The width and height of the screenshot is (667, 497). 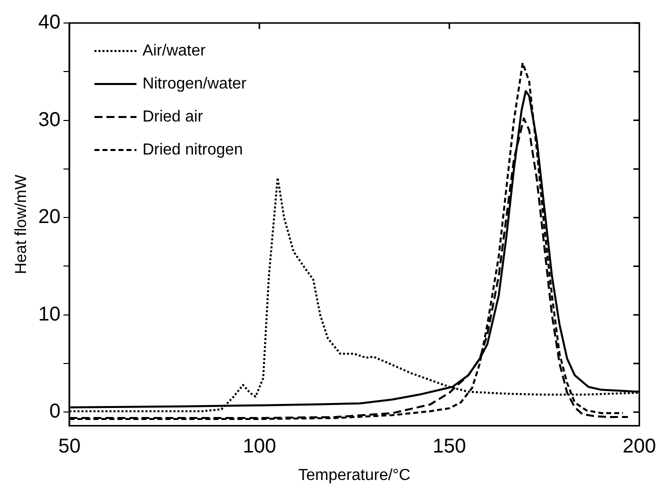 I want to click on x-tick-label: 50, so click(x=69, y=446).